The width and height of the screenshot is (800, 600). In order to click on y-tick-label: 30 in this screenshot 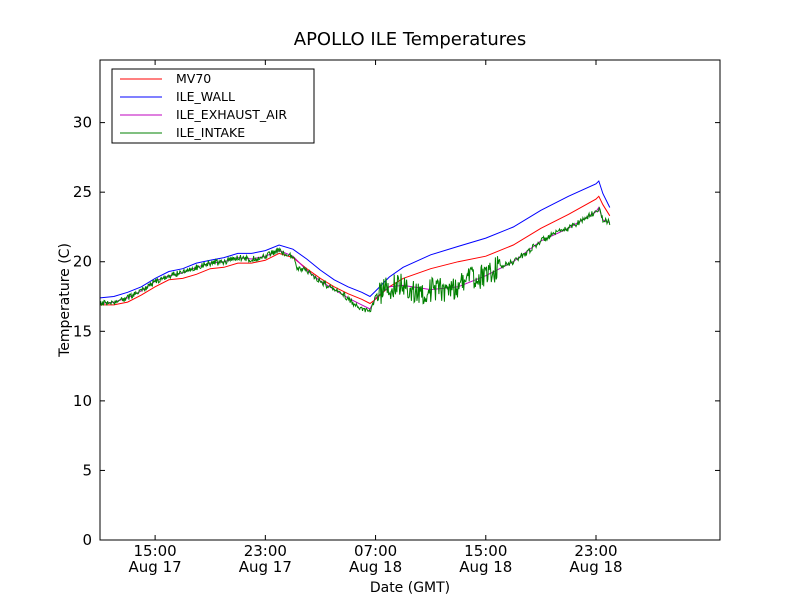, I will do `click(82, 123)`.